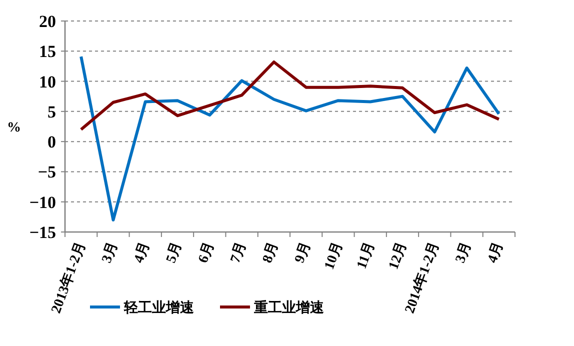 This screenshot has height=346, width=574. What do you see at coordinates (52, 142) in the screenshot?
I see `y-tick-label: 0` at bounding box center [52, 142].